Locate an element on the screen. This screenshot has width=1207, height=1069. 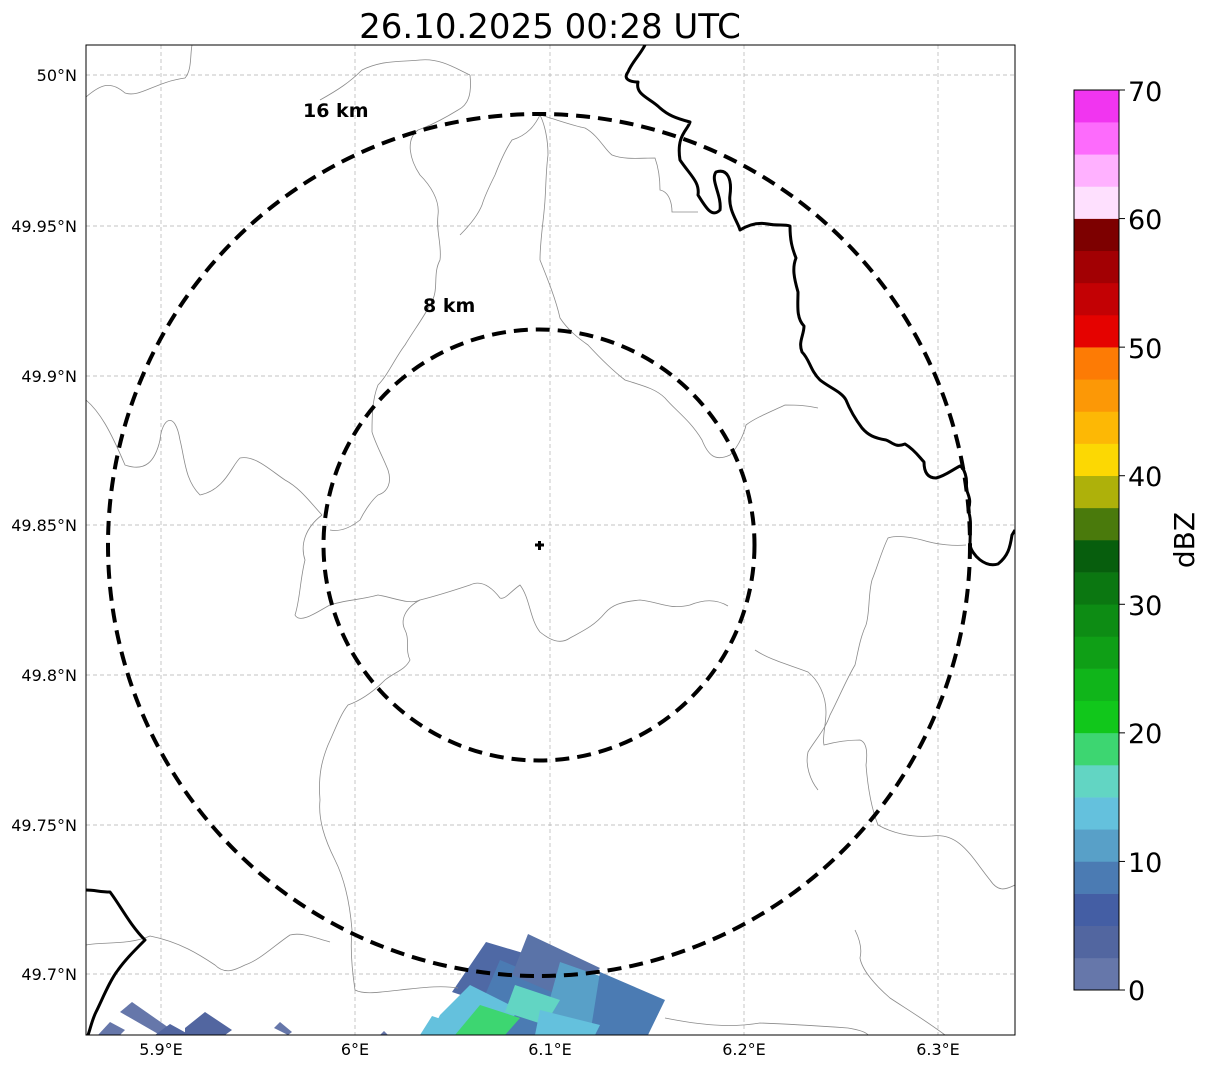
colorbar-tick-label: 20 is located at coordinates (1145, 734).